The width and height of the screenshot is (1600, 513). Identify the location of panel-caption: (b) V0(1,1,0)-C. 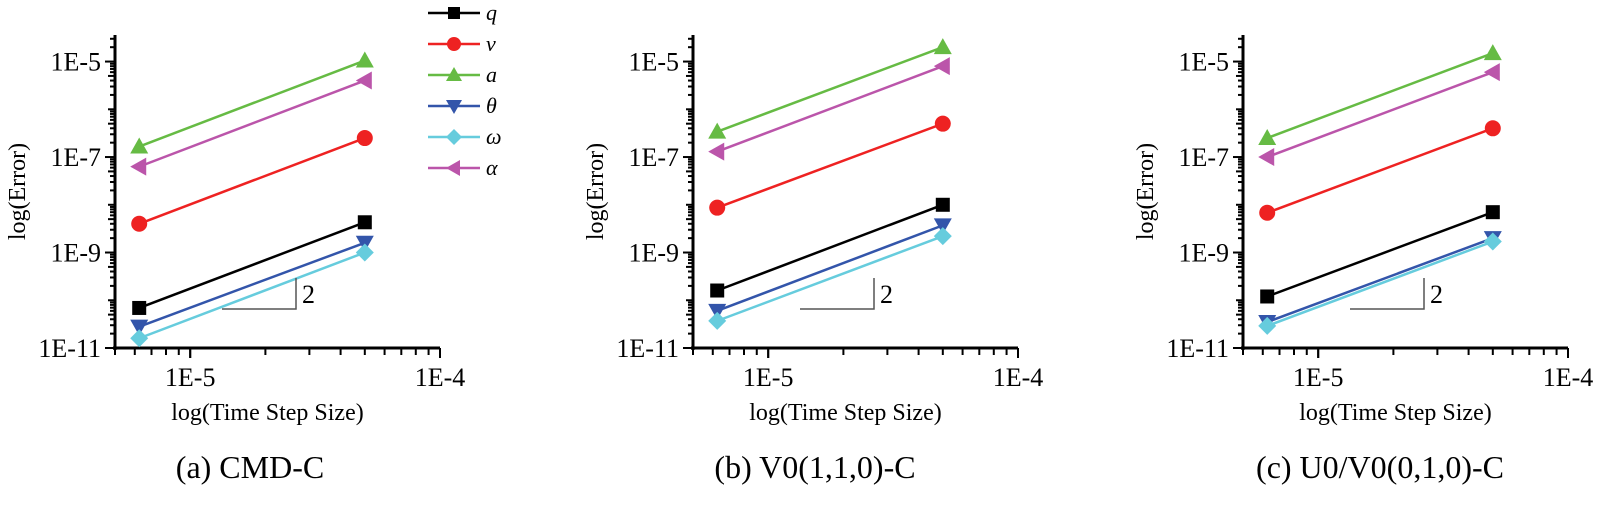
(814, 467).